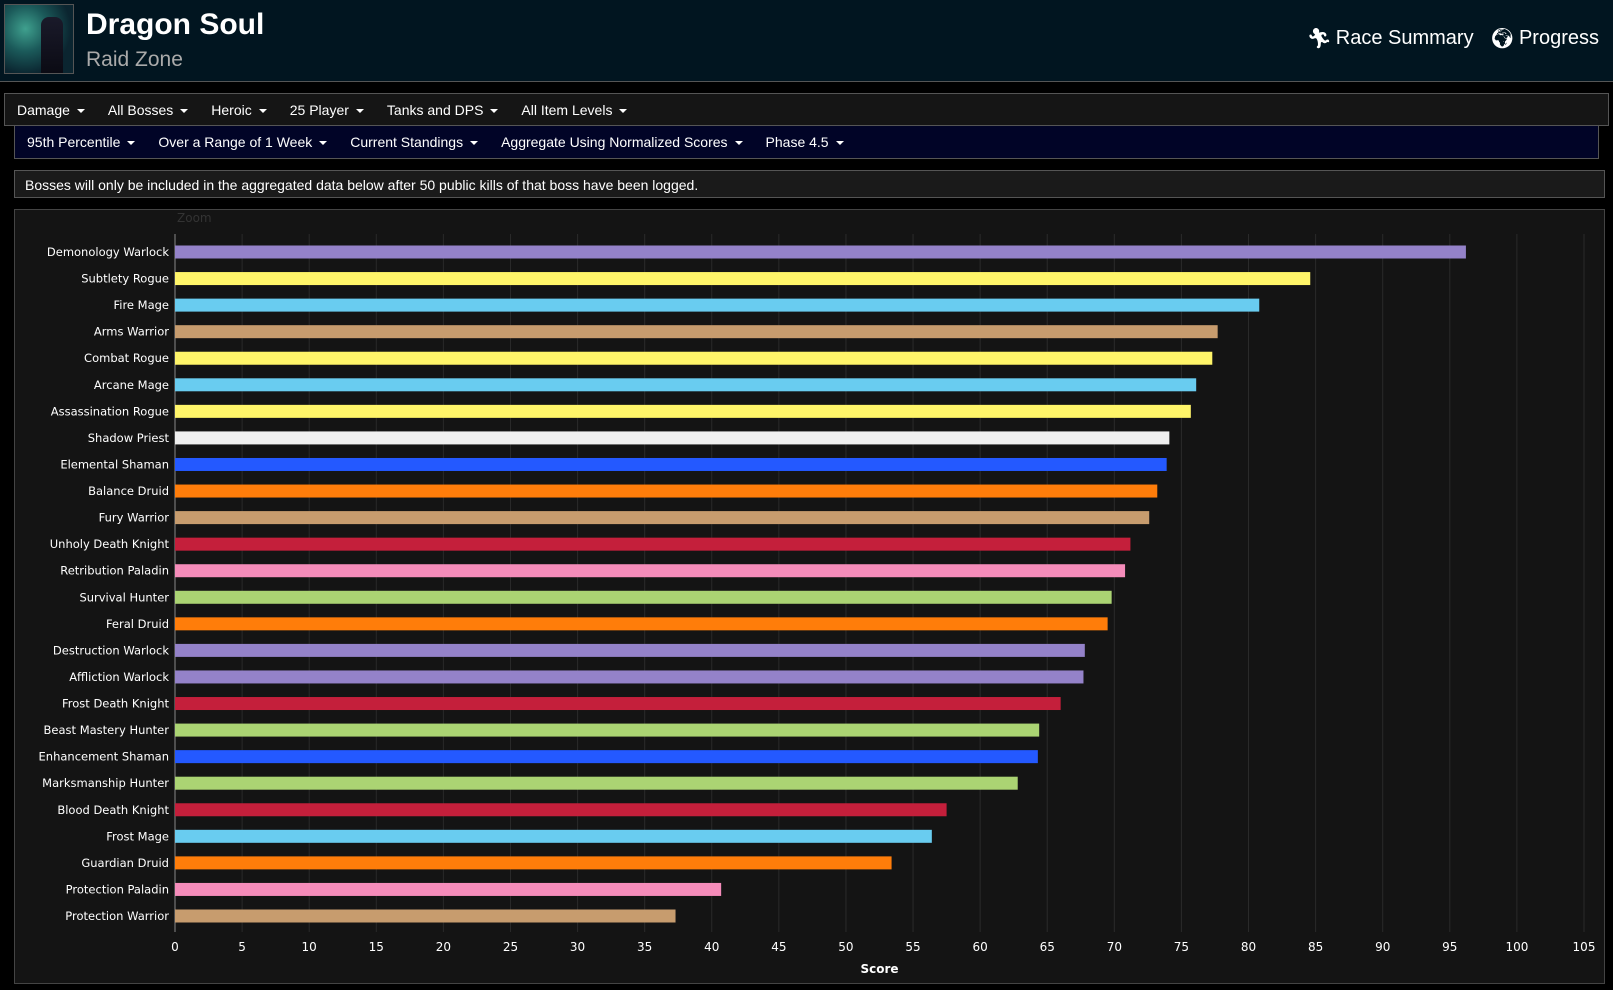  Describe the element at coordinates (1516, 947) in the screenshot. I see `x-tick-label: 100` at that location.